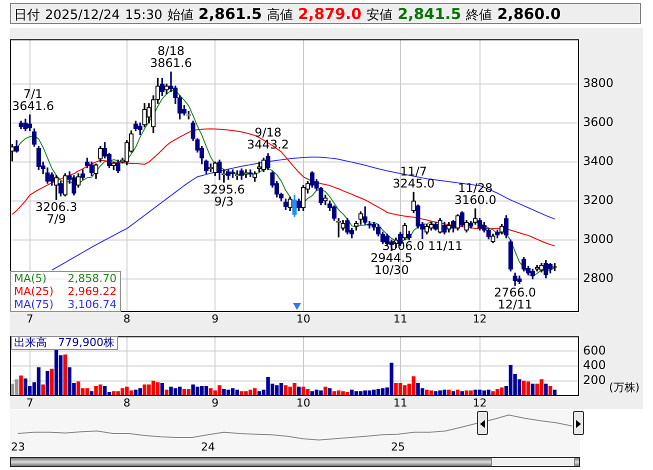  I want to click on annotation: 2944.5 10/30, so click(391, 263).